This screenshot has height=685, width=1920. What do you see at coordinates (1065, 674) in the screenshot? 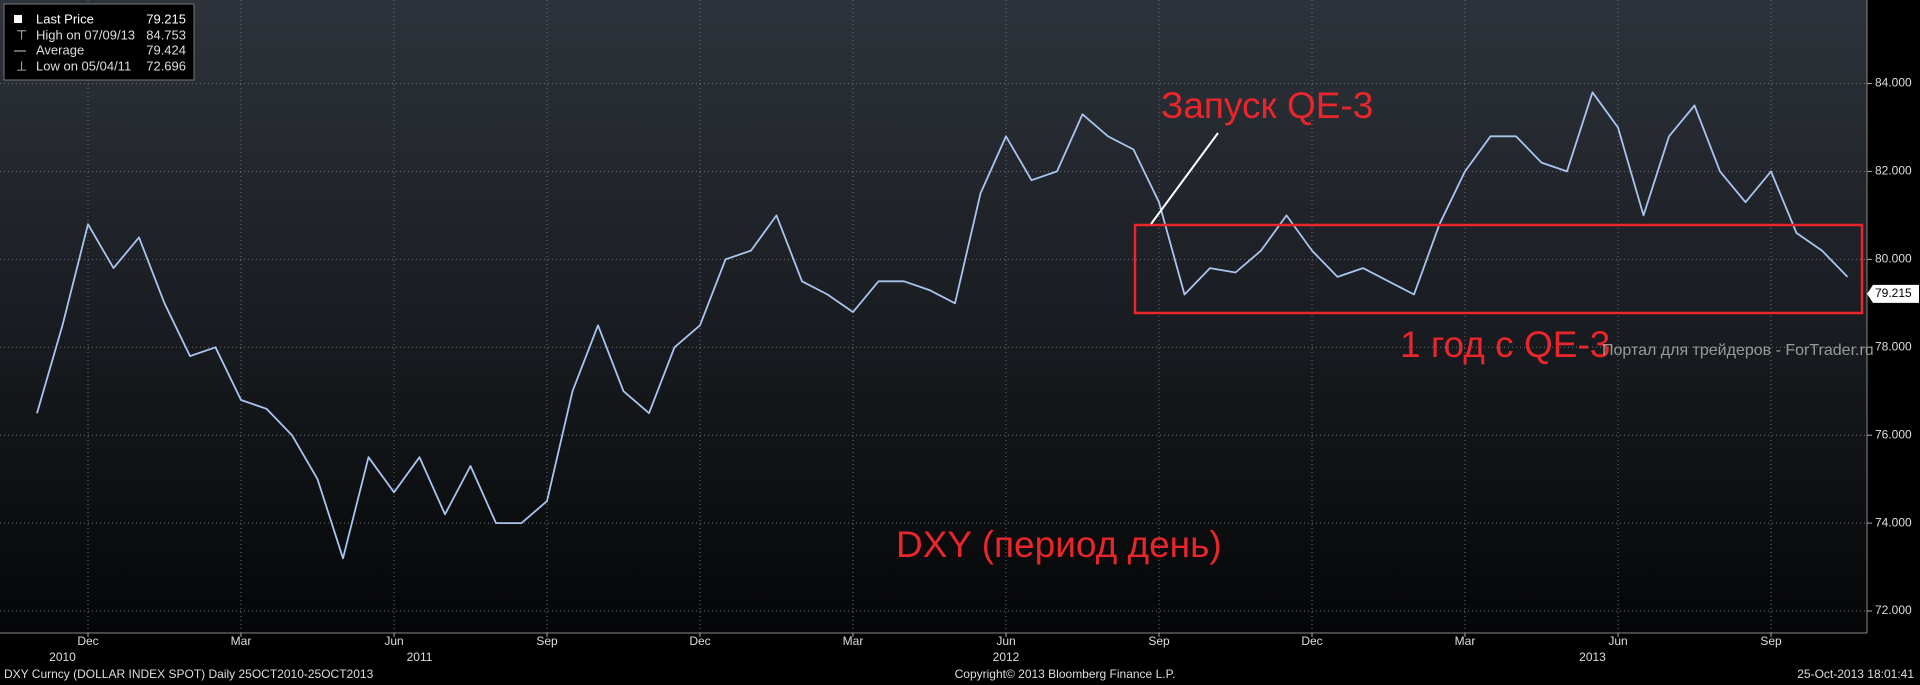
I see `footer: Copyright© 2013 Bloomberg Finance L.P.` at bounding box center [1065, 674].